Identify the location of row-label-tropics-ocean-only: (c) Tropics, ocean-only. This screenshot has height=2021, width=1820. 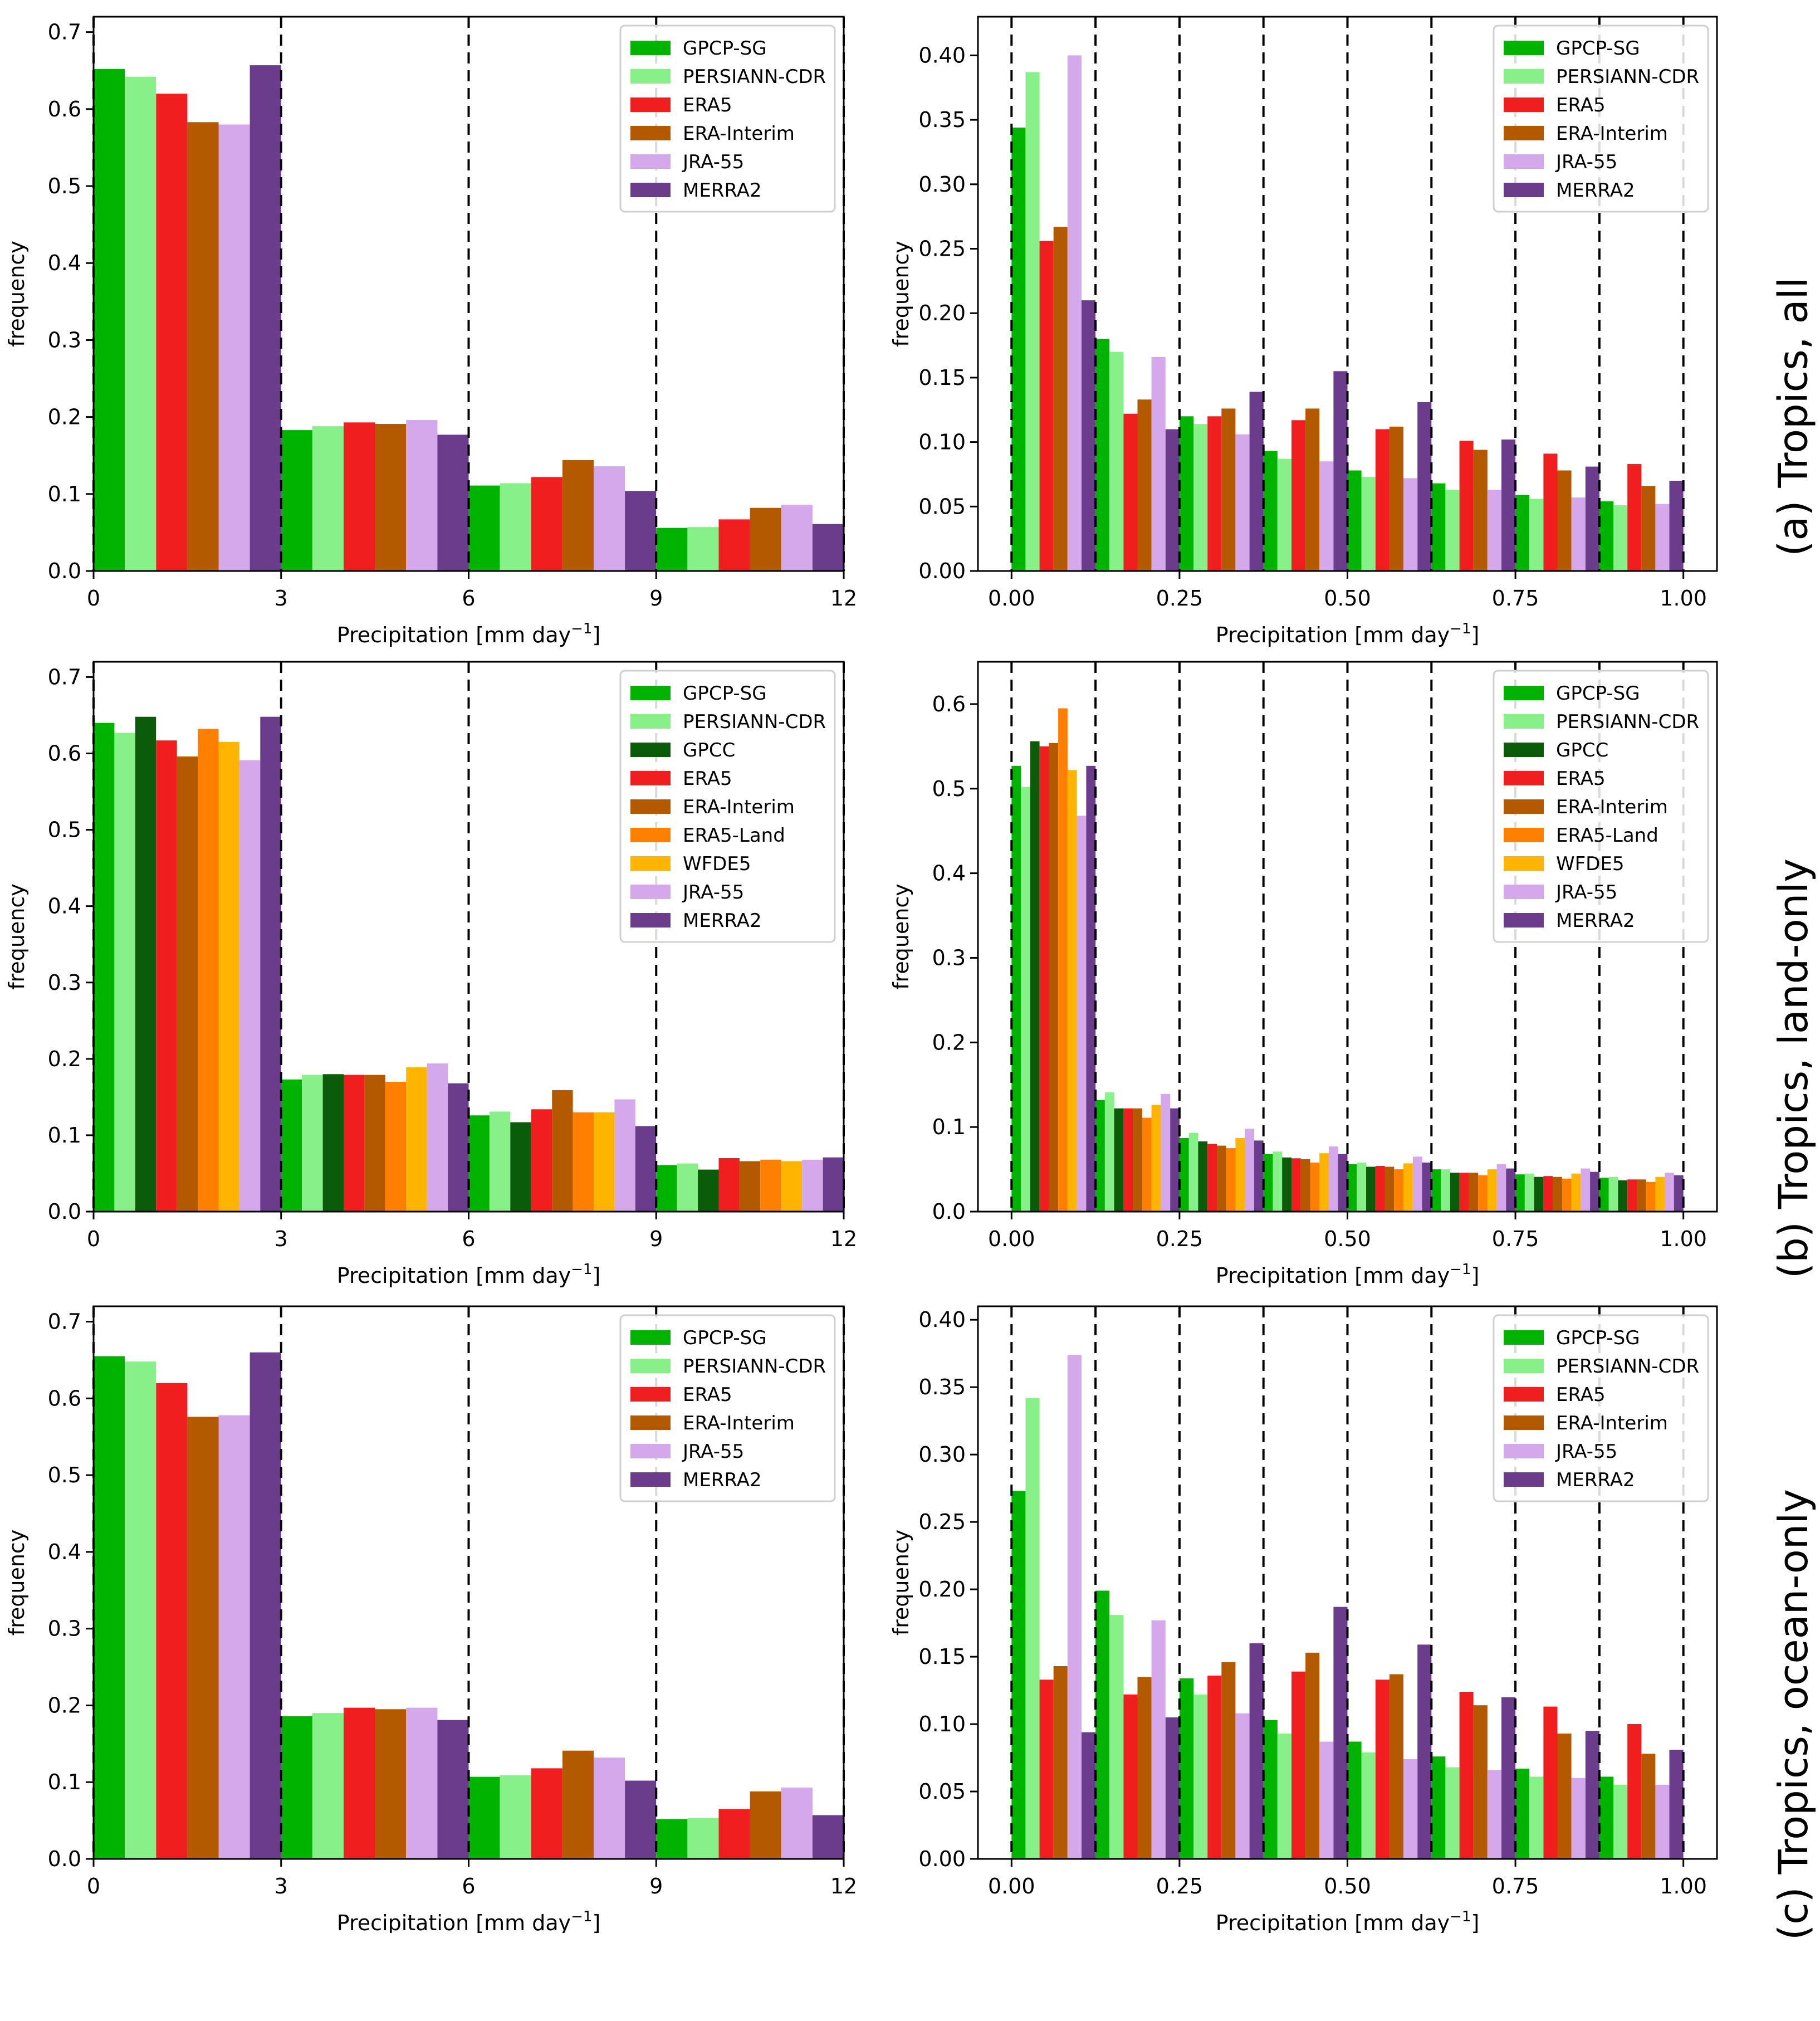
(1794, 1714).